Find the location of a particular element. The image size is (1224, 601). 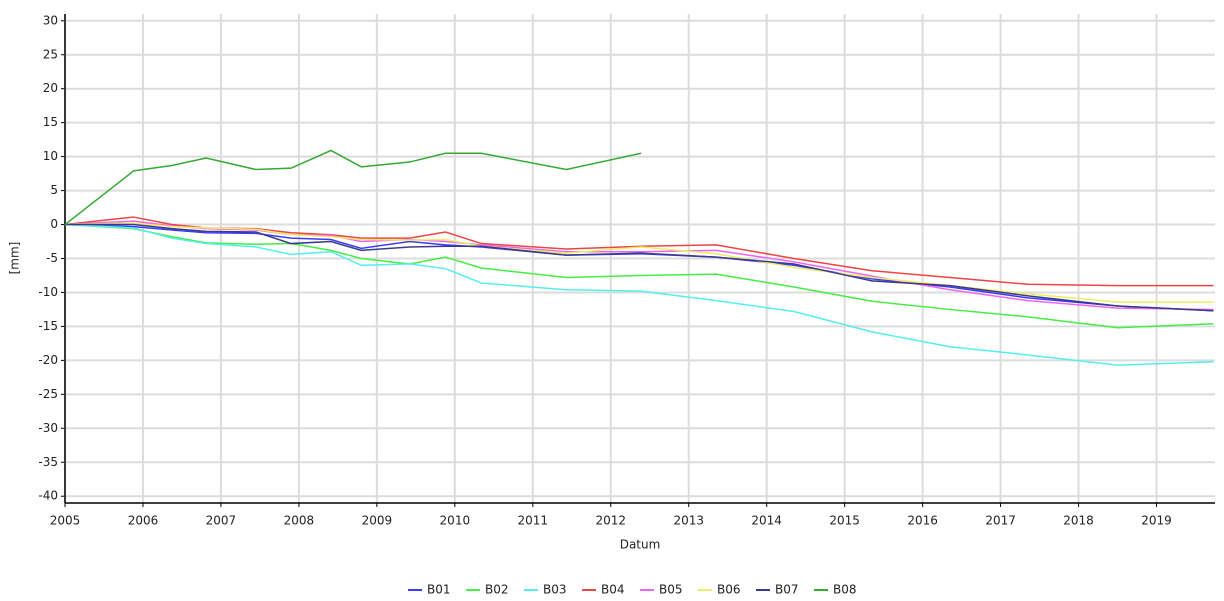

x-tick-label: 2018 is located at coordinates (1078, 521).